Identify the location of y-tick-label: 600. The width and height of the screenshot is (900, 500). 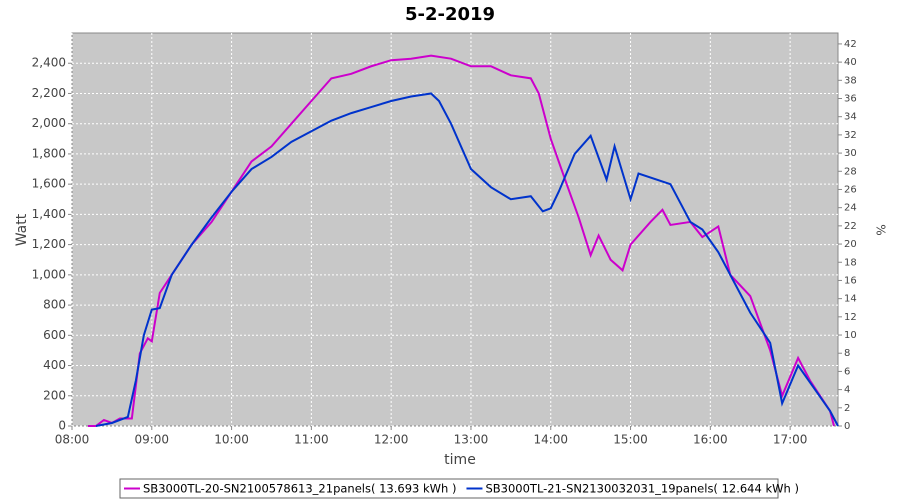
(54, 335).